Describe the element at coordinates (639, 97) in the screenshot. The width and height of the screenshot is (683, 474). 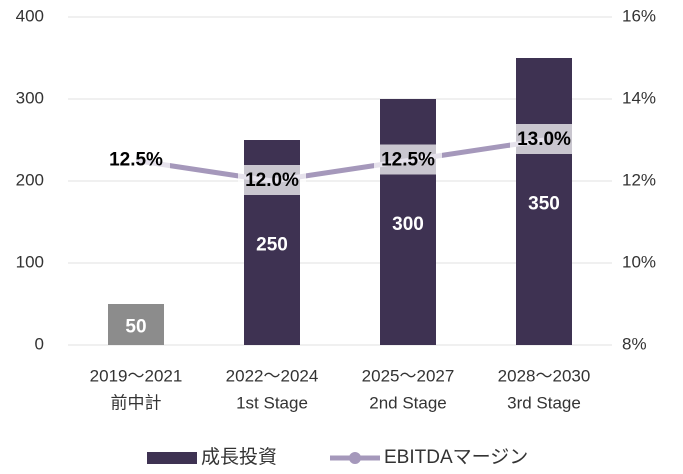
I see `y2-tick-label: 14%` at that location.